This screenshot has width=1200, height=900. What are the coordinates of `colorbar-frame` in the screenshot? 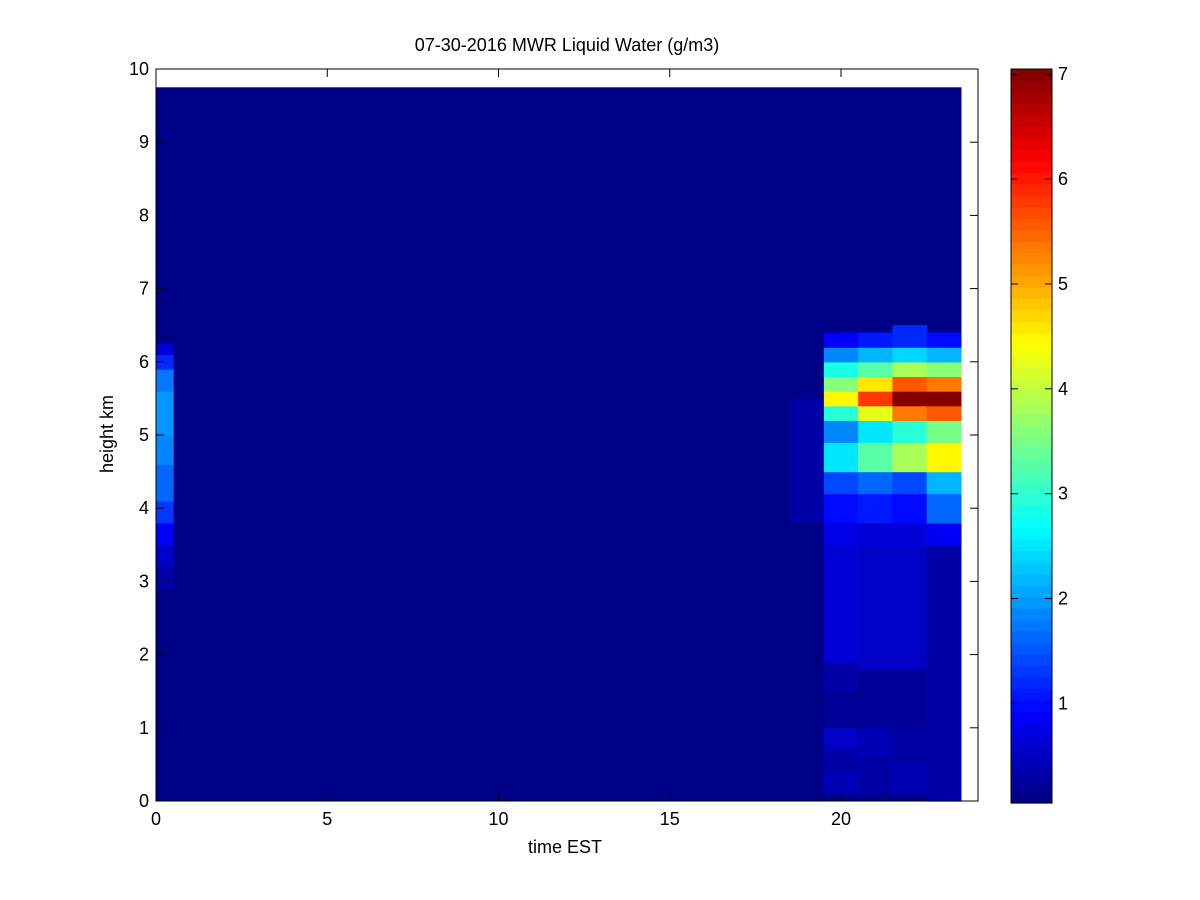 It's located at (1031, 436).